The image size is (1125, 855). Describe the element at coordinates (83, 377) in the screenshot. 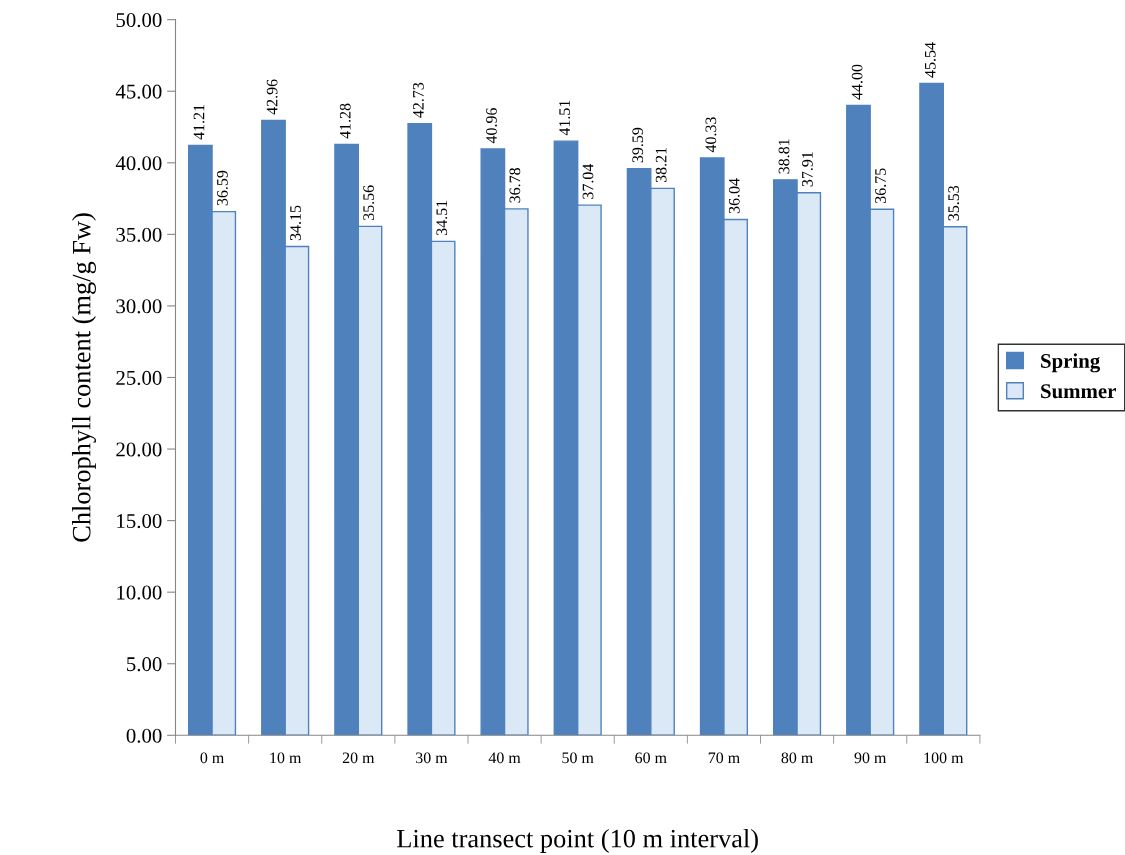

I see `y-axis-title: Chlorophyll content (mg/g Fw)` at that location.